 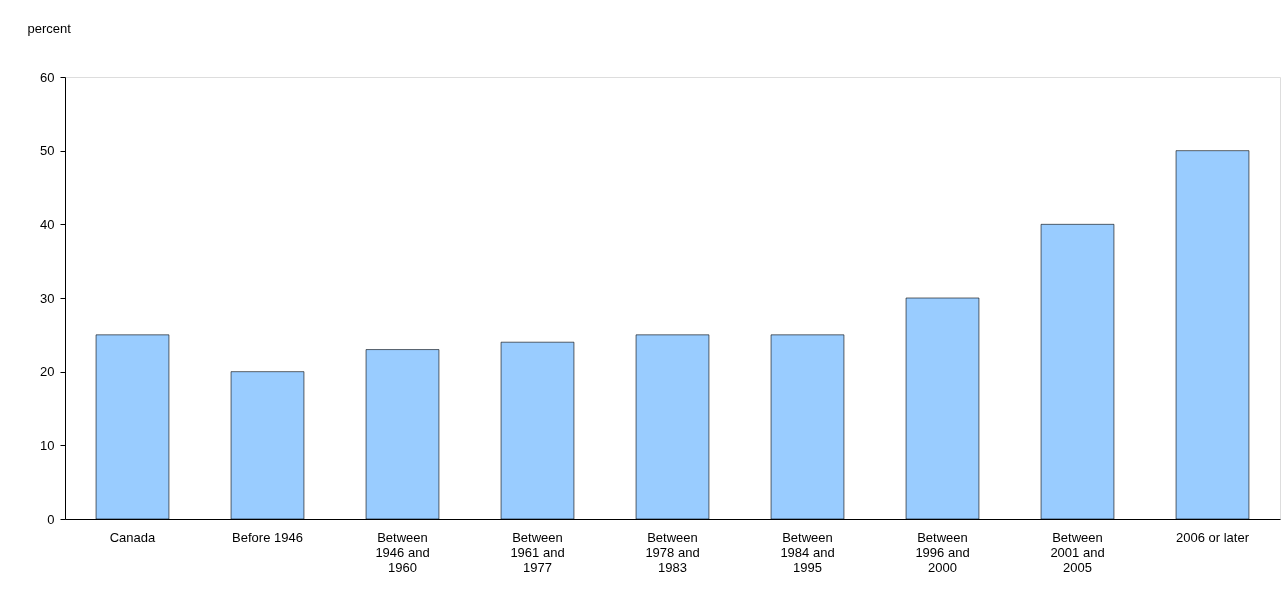 What do you see at coordinates (49, 28) in the screenshot?
I see `y-axis-title: percent` at bounding box center [49, 28].